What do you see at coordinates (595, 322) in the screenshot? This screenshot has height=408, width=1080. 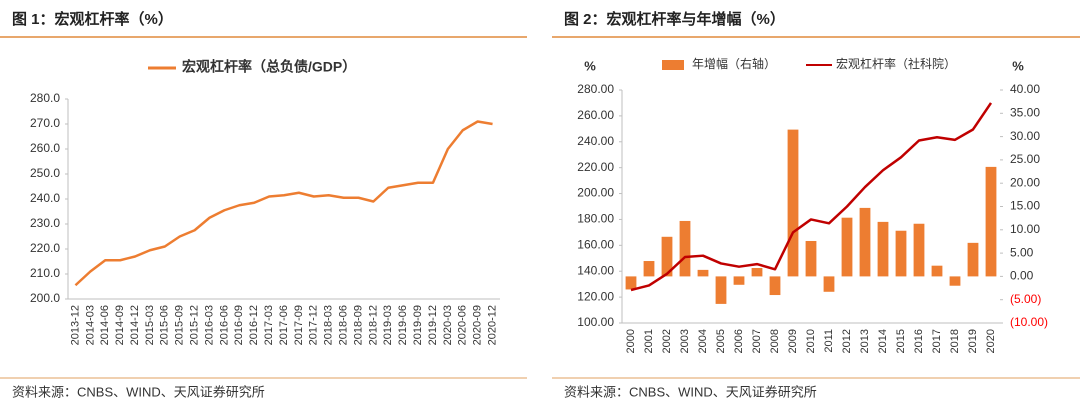 I see `y-tick-label: 100.00` at bounding box center [595, 322].